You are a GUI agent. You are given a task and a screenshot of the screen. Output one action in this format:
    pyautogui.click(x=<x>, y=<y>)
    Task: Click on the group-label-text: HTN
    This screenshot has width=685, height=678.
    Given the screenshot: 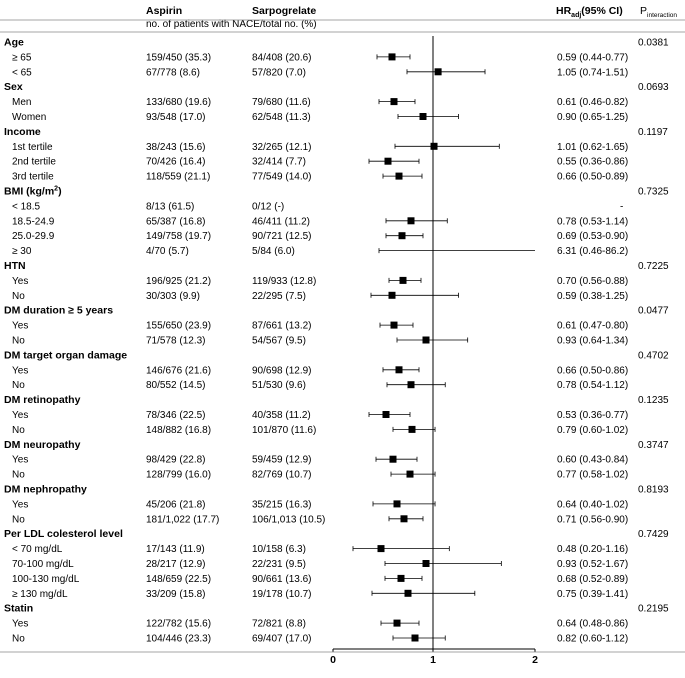 What is the action you would take?
    pyautogui.click(x=15, y=266)
    